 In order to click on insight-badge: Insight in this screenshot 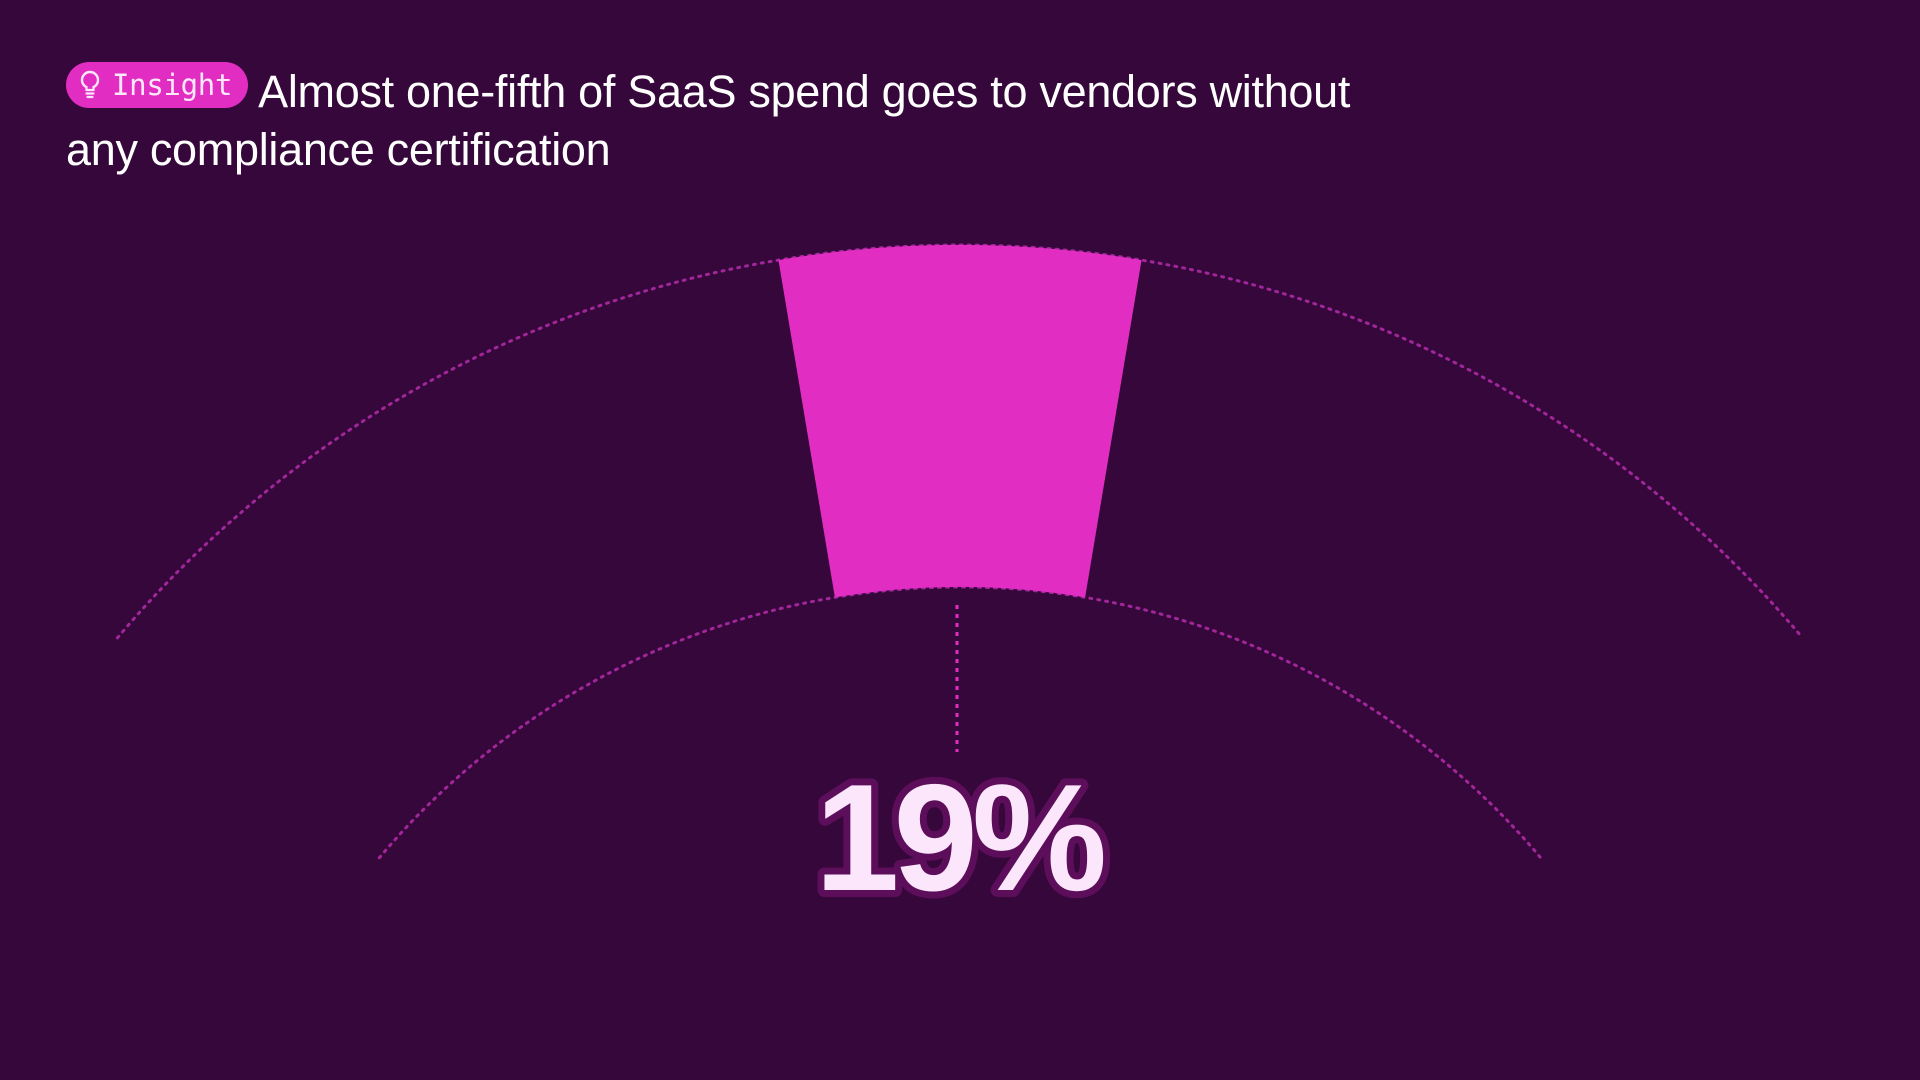, I will do `click(157, 85)`.